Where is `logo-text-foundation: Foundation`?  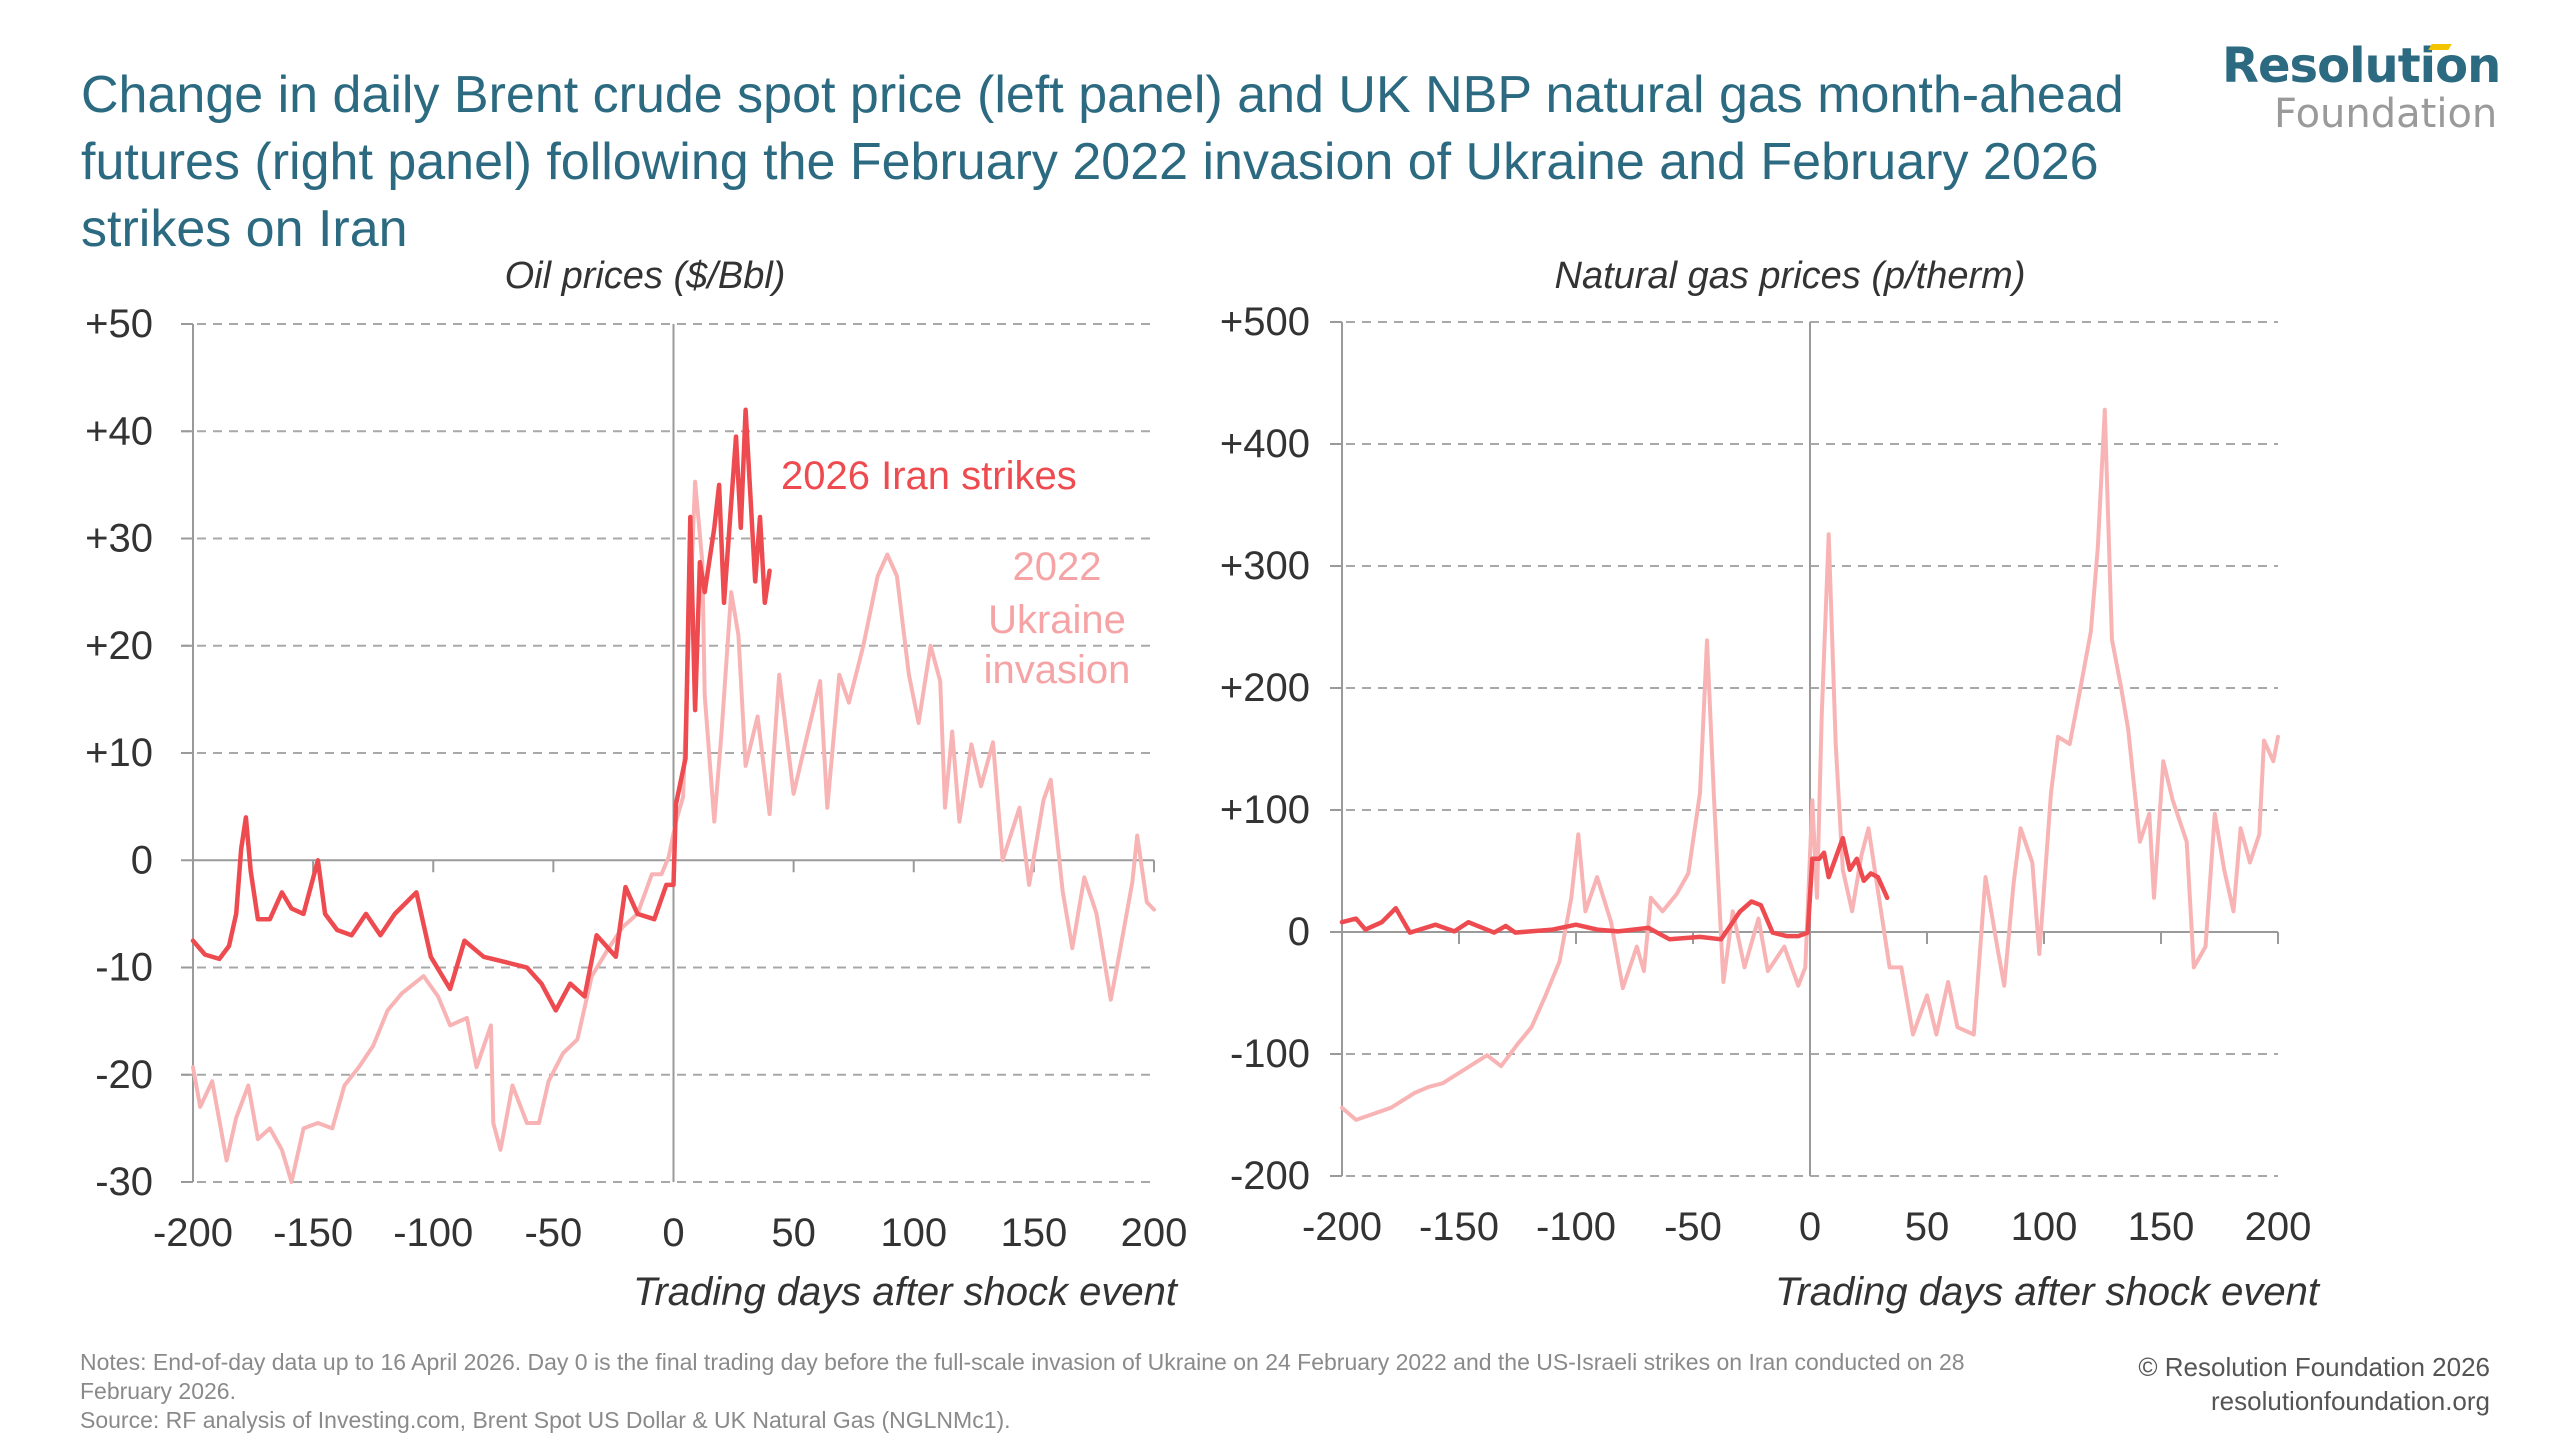 logo-text-foundation: Foundation is located at coordinates (2386, 114).